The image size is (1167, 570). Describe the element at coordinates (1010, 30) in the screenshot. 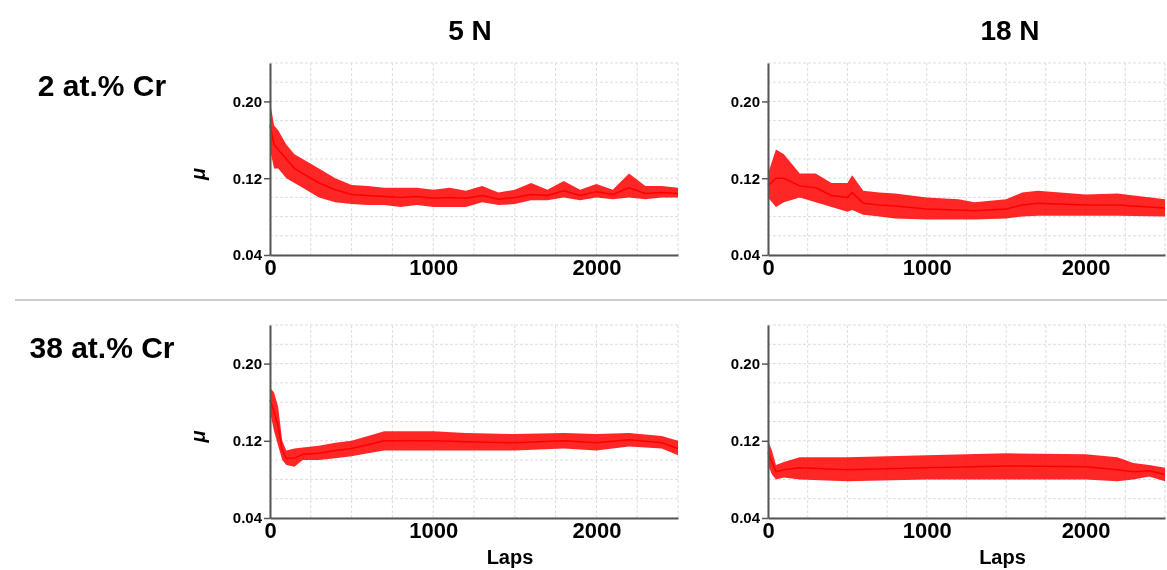

I see `chart-title: 18 N` at that location.